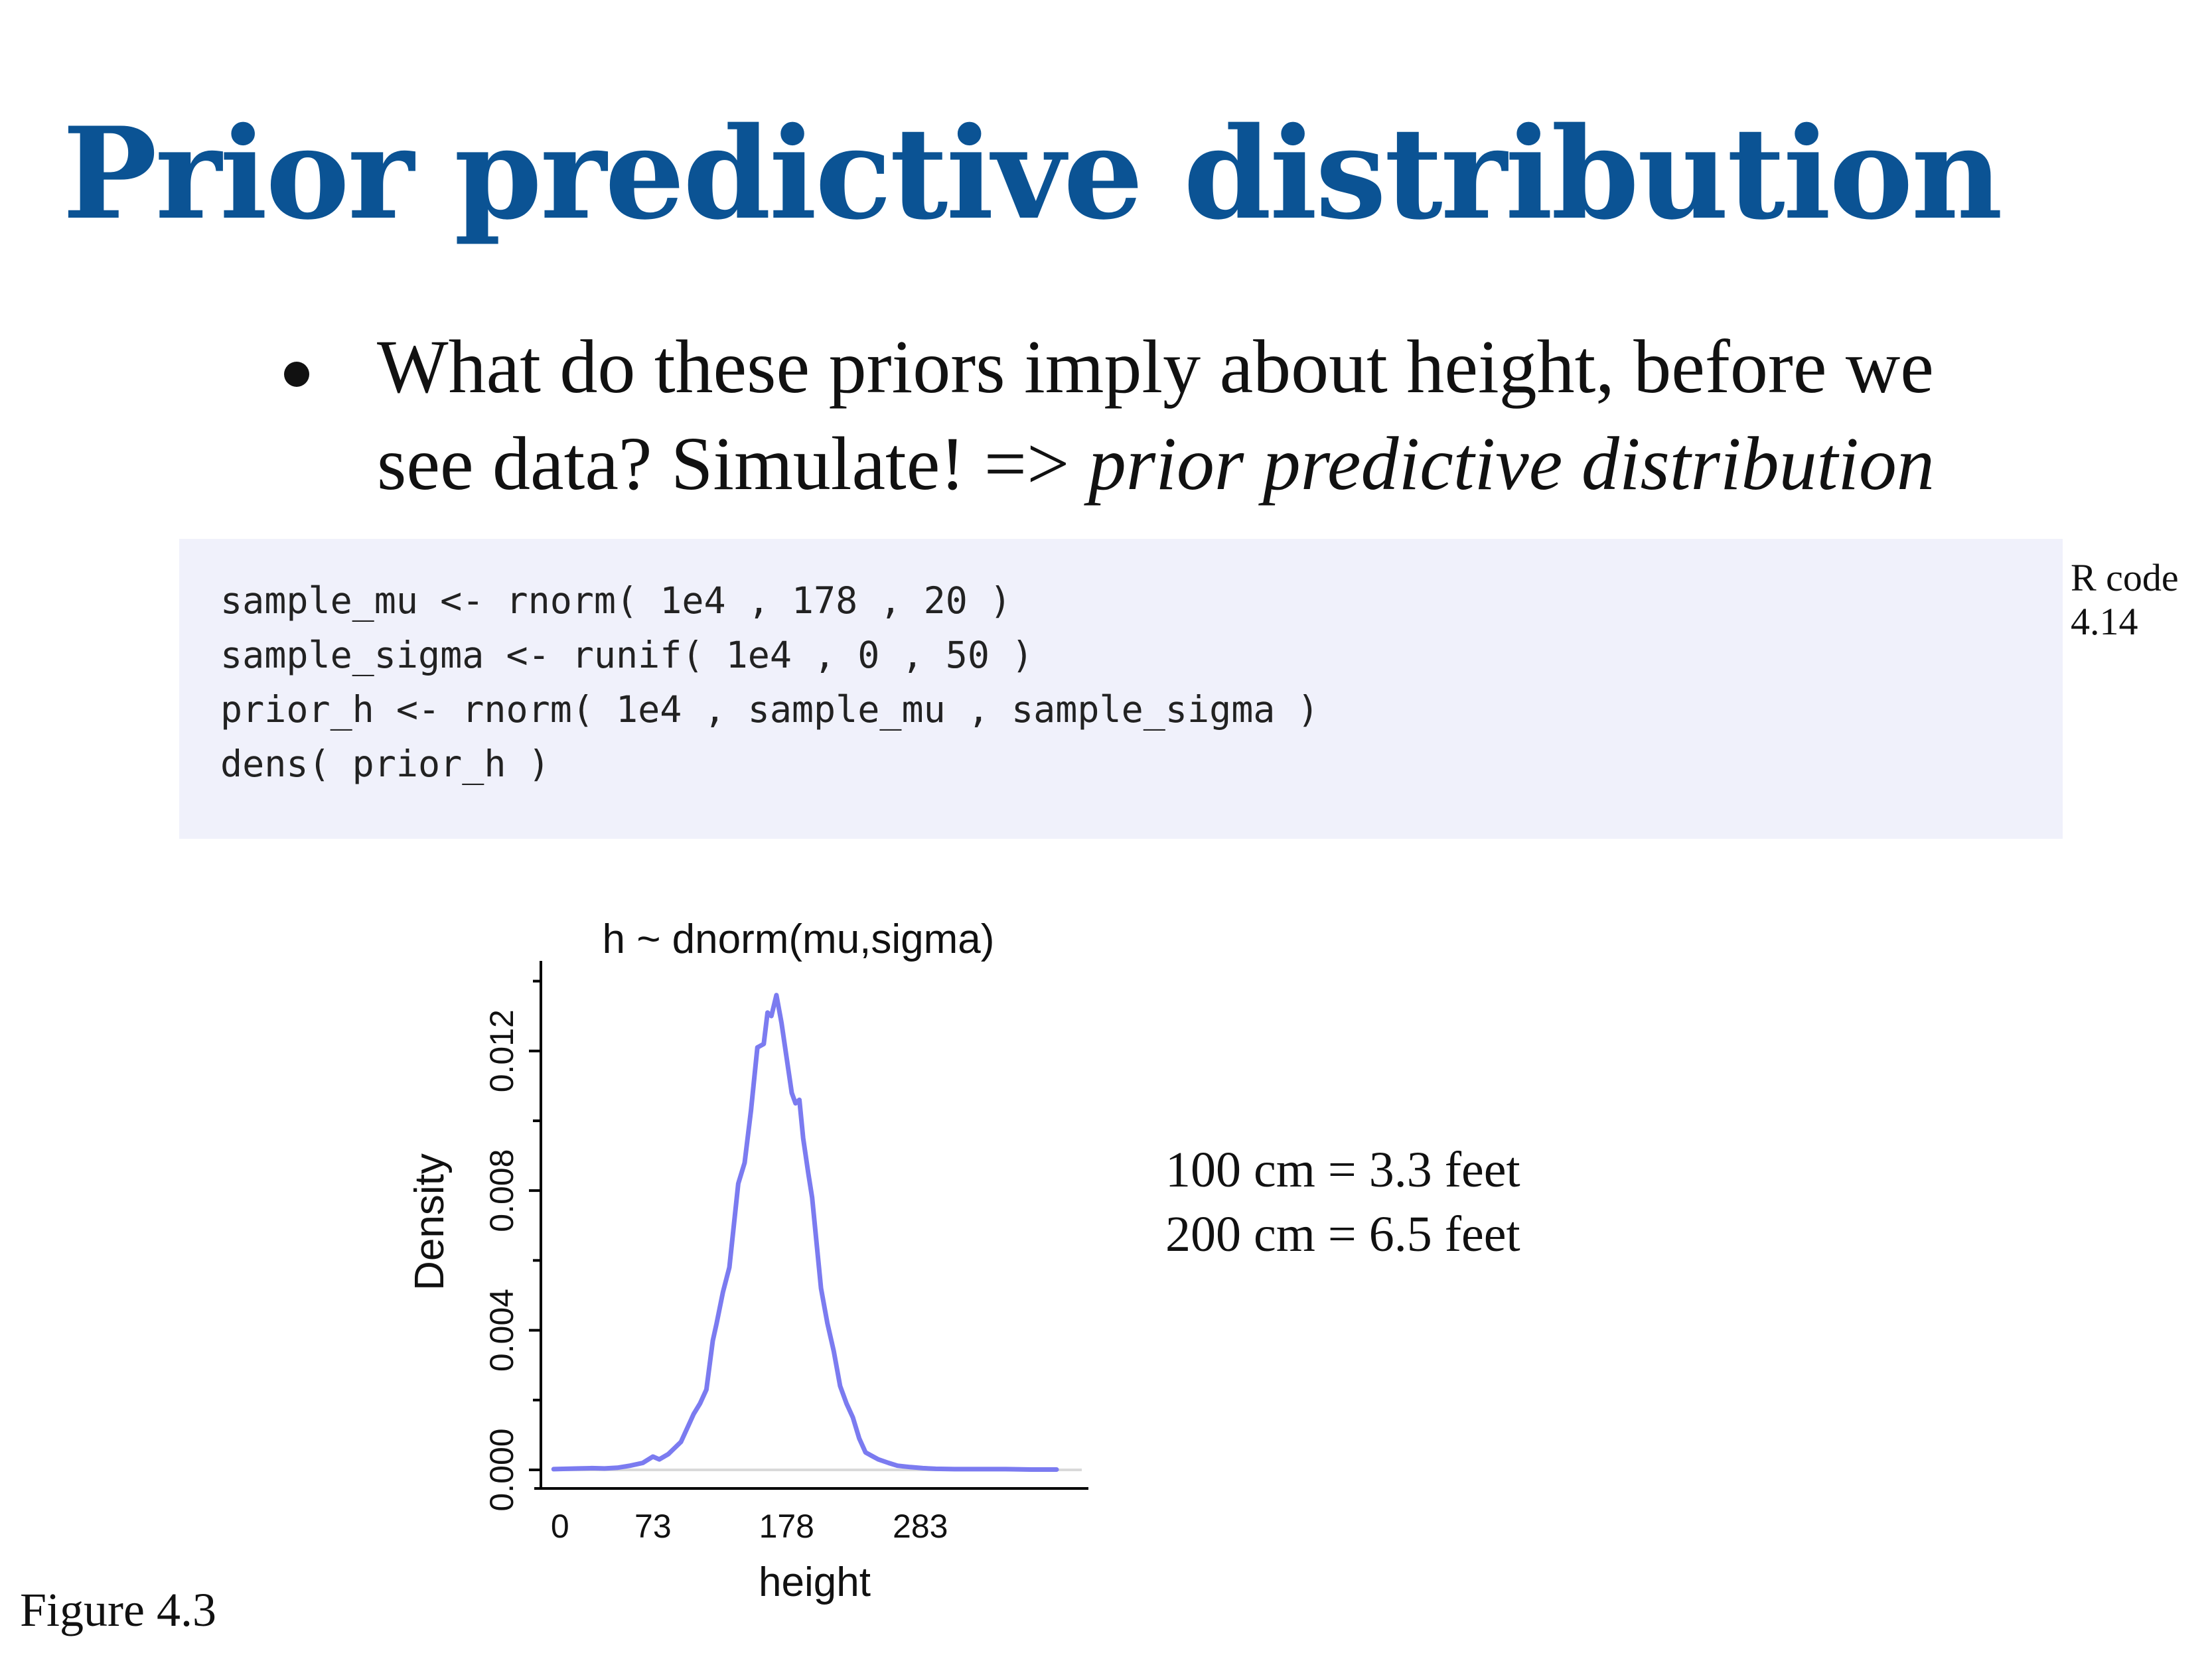 Image resolution: width=2212 pixels, height=1659 pixels. Describe the element at coordinates (627, 655) in the screenshot. I see `code-line: sample_sigma <- runif( 1e4 , 0 , 50 )` at that location.